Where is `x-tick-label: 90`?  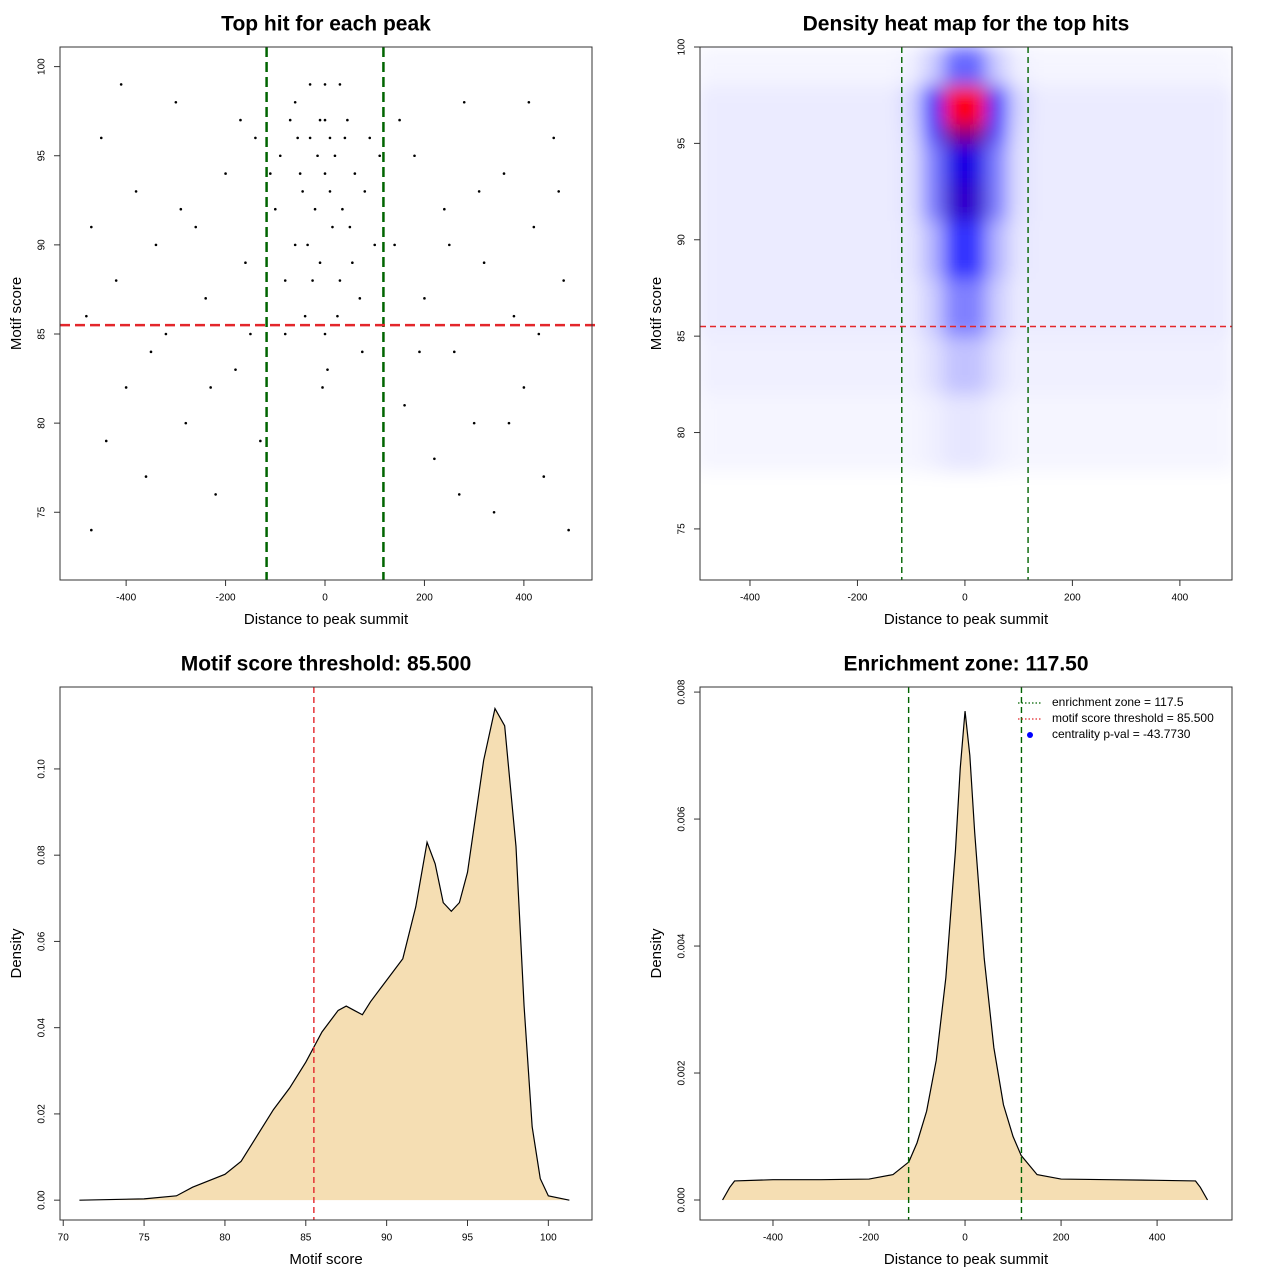 x-tick-label: 90 is located at coordinates (387, 1238).